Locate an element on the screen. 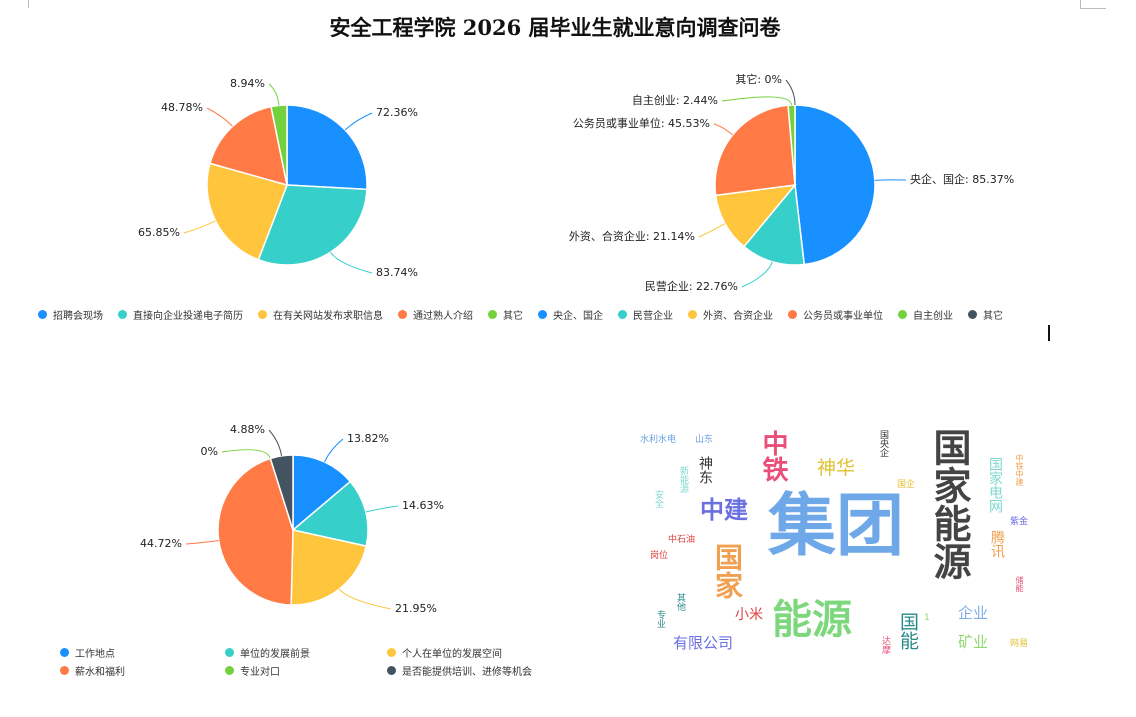  word-cloud-word: 中铁 is located at coordinates (773, 456).